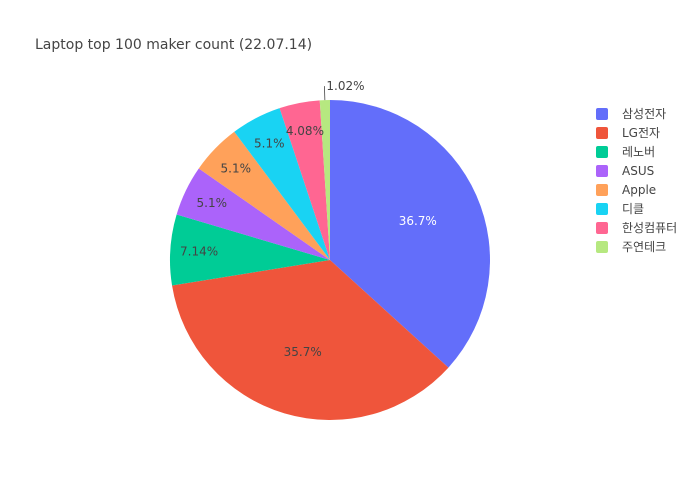 Image resolution: width=700 pixels, height=500 pixels. I want to click on slice-label-5: 5.1%, so click(269, 144).